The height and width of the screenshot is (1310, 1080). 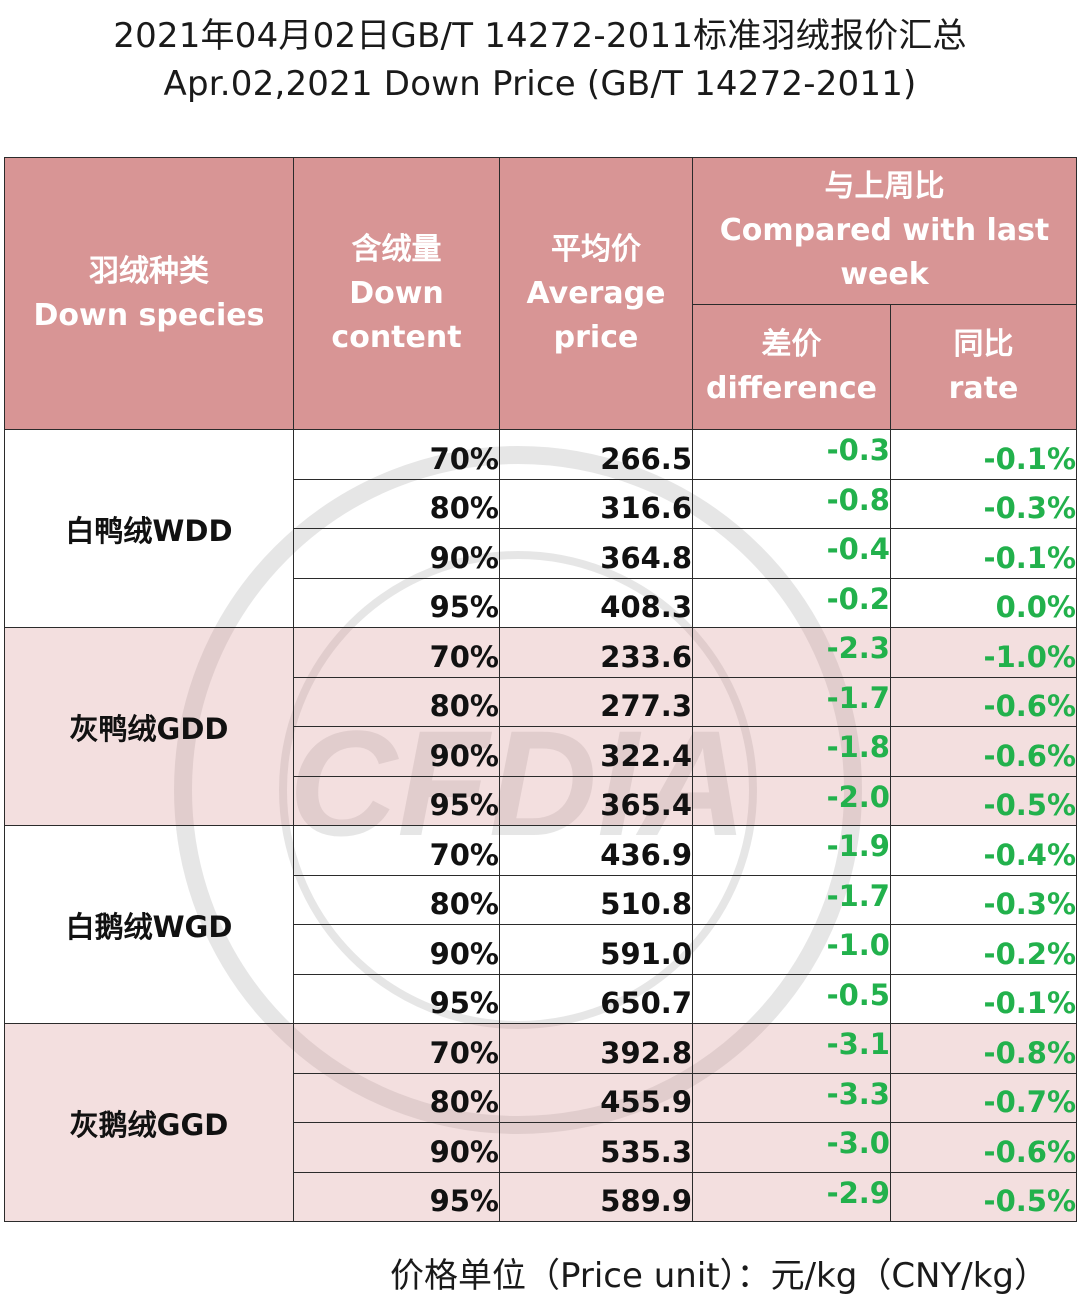 I want to click on difference-cell: -3.3, so click(x=791, y=1097).